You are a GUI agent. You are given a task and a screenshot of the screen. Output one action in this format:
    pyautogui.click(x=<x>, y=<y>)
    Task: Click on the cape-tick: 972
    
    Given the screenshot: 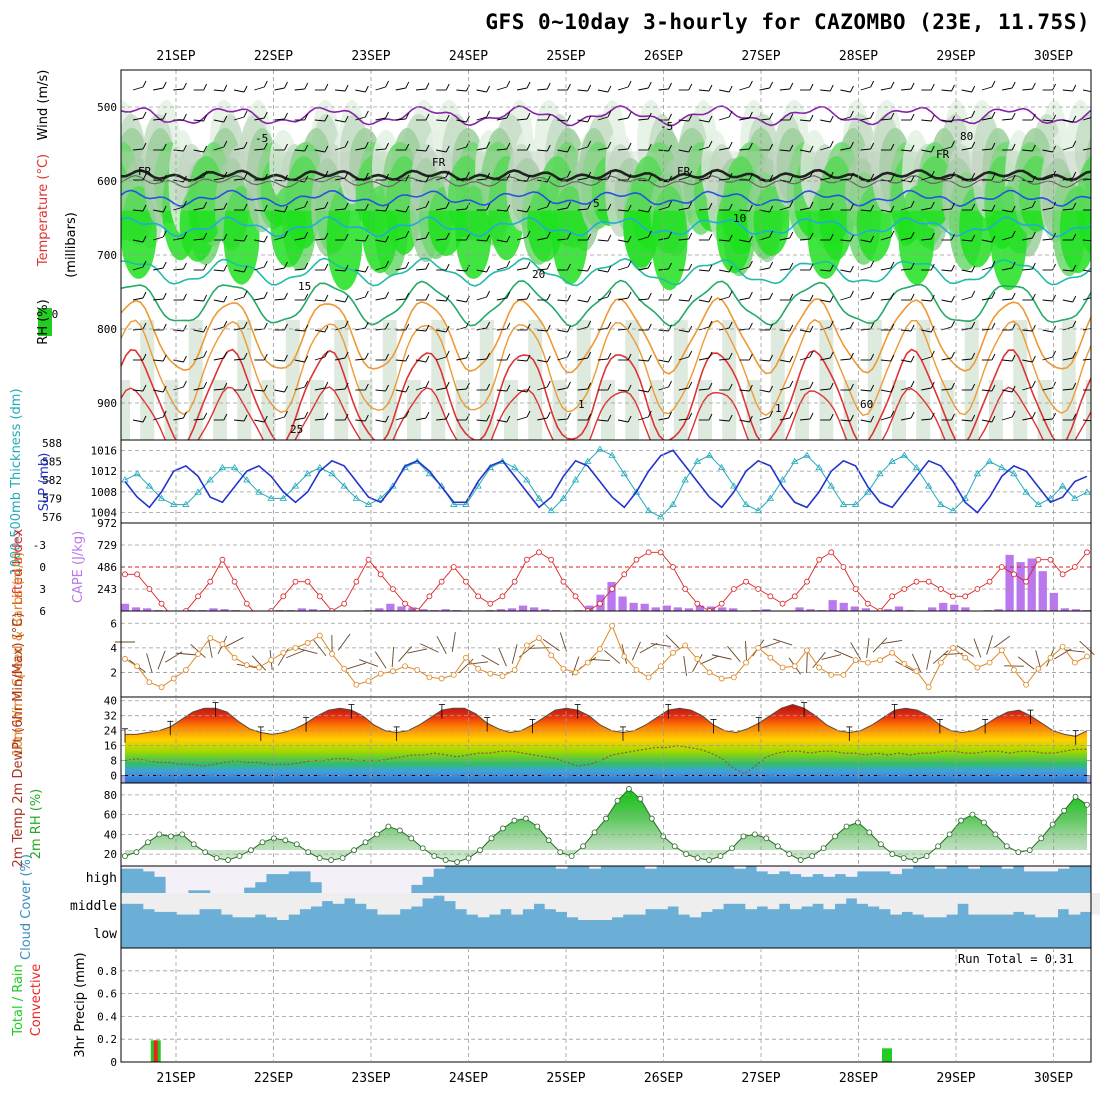 What is the action you would take?
    pyautogui.click(x=107, y=523)
    